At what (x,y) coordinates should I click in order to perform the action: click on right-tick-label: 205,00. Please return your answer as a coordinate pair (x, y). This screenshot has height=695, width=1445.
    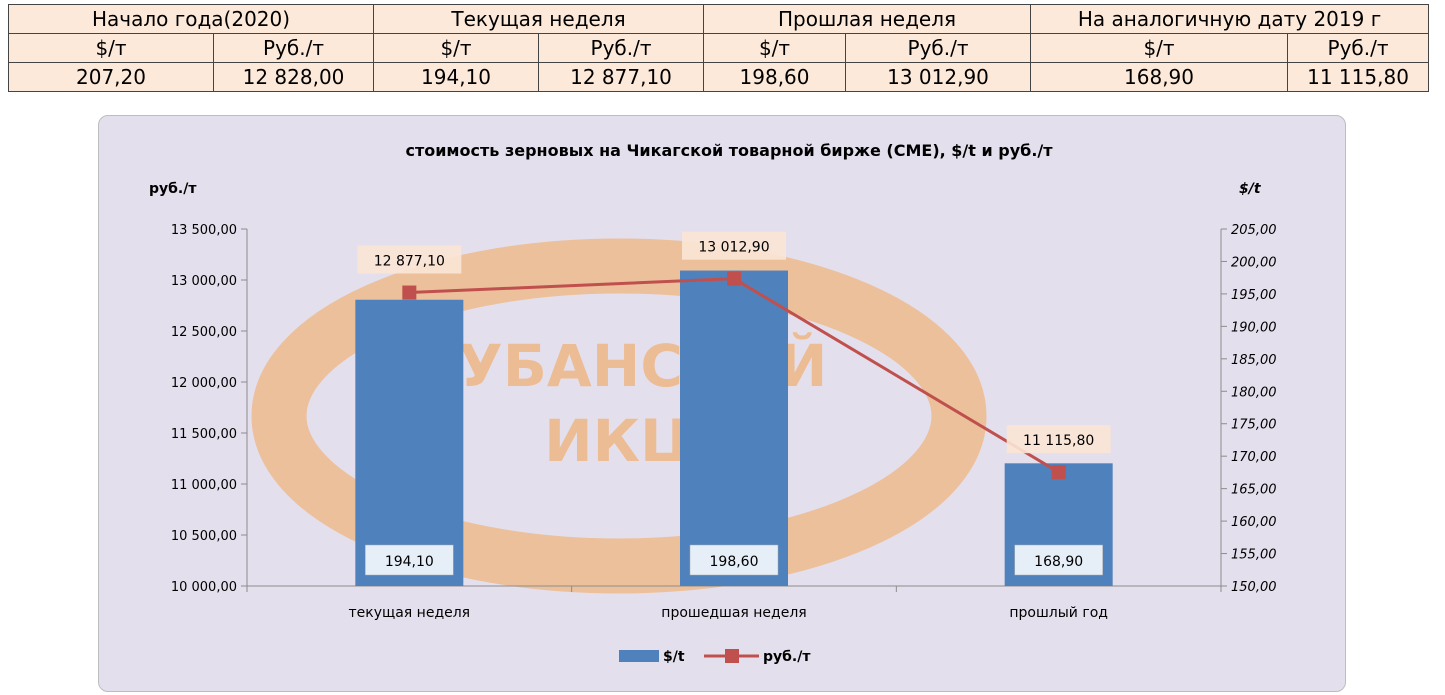
    Looking at the image, I should click on (1254, 230).